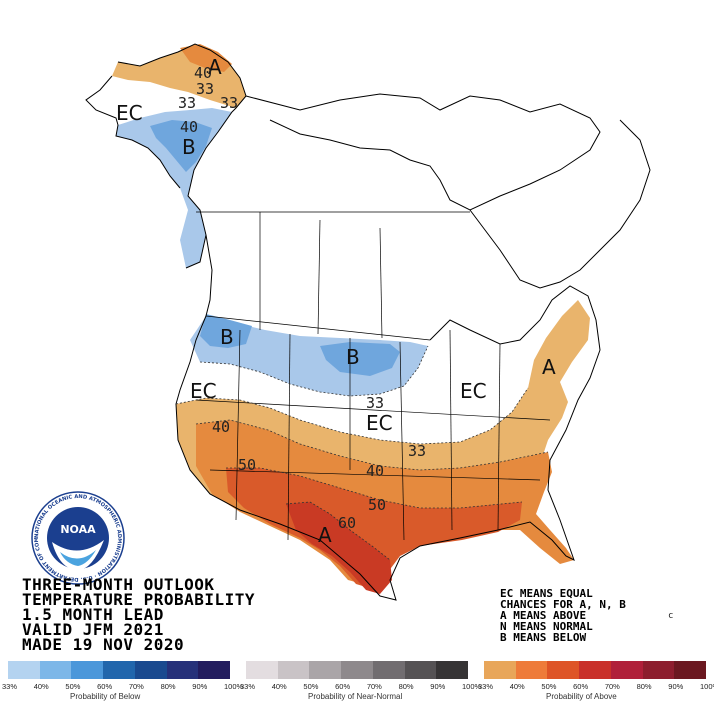 This screenshot has height=702, width=714. I want to click on legend-note-line-1: EC MEANS EQUAL, so click(546, 593).